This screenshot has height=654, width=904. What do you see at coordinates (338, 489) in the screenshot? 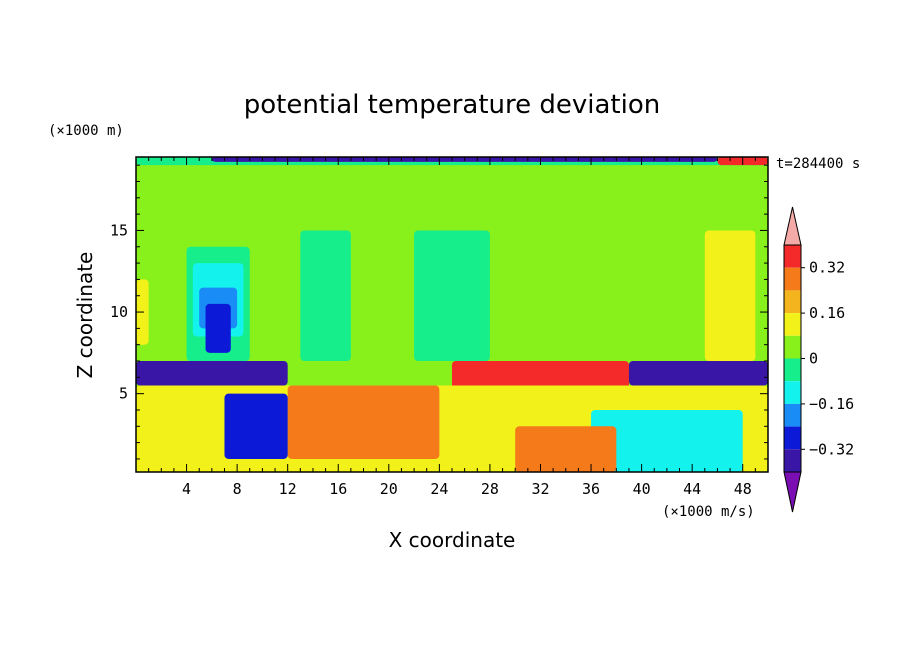
I see `x-tick-label: 16` at bounding box center [338, 489].